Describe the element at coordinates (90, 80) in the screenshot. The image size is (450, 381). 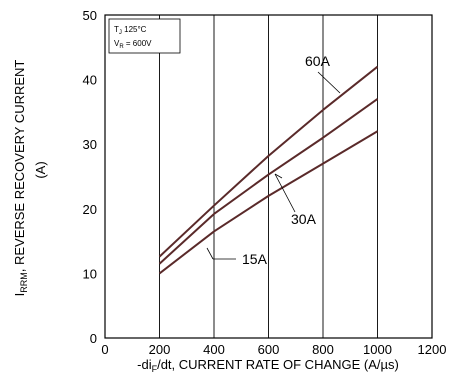
I see `y-tick-40: 40` at that location.